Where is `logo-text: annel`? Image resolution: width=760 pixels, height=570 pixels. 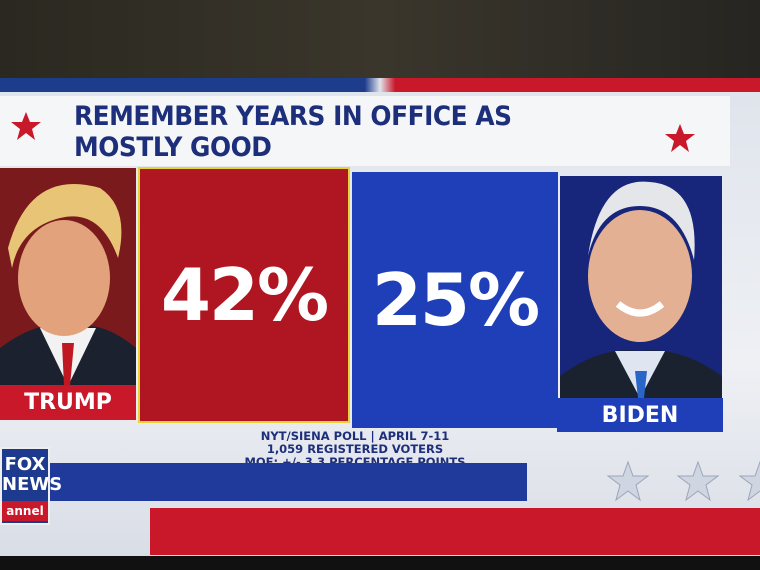
logo-text: annel is located at coordinates (25, 511).